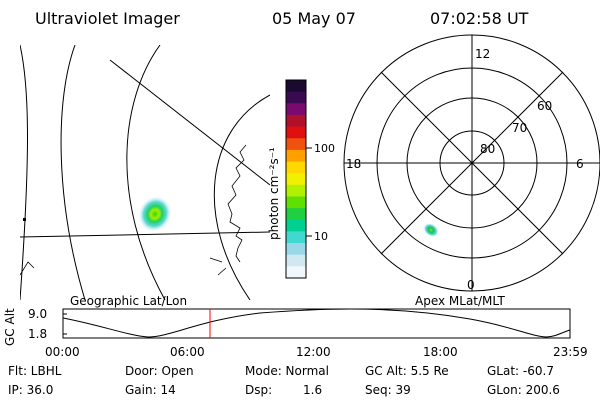 This screenshot has height=400, width=600. What do you see at coordinates (479, 18) in the screenshot?
I see `time-label: 07:02:58 UT` at bounding box center [479, 18].